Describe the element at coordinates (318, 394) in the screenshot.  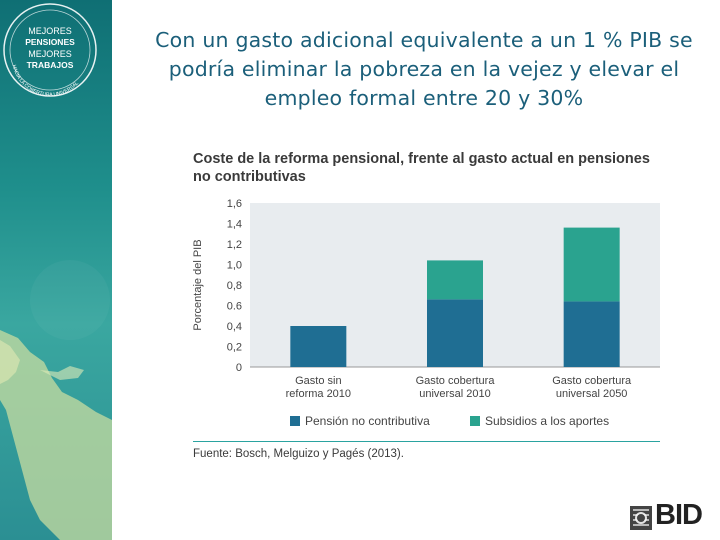
I see `x-tick-label: reforma 2010` at that location.